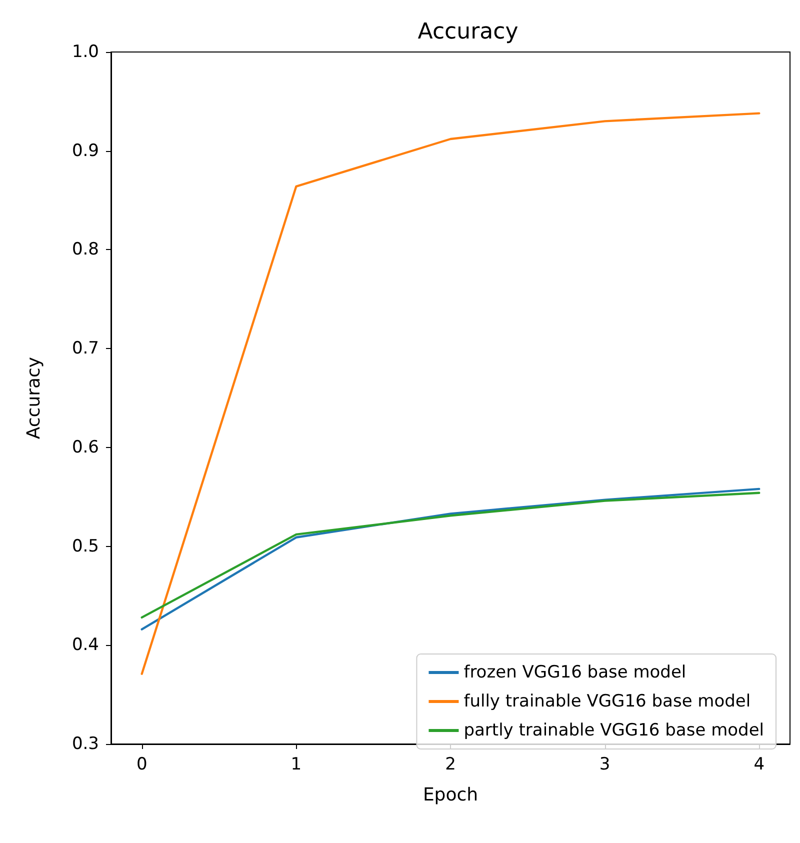 This screenshot has width=800, height=843. What do you see at coordinates (607, 702) in the screenshot?
I see `legend-label: fully trainable VGG16 base model` at bounding box center [607, 702].